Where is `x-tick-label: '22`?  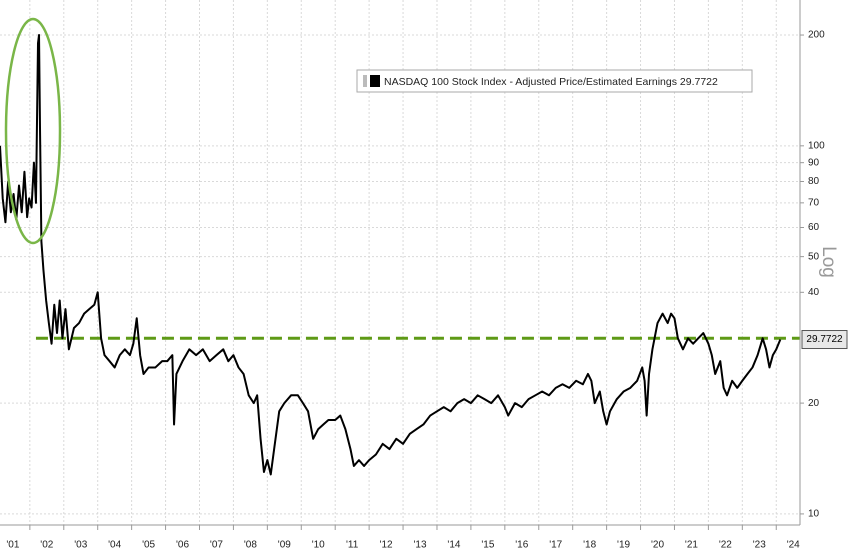 x-tick-label: '22 is located at coordinates (725, 545).